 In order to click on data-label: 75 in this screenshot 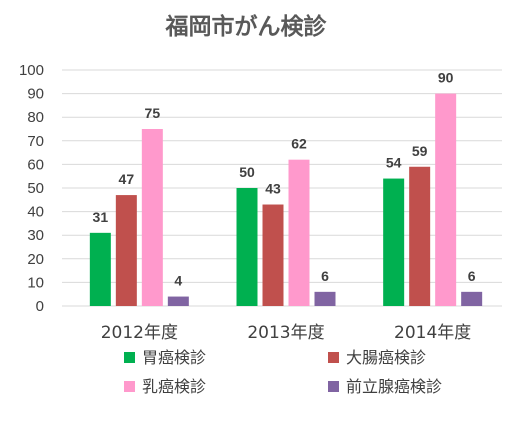, I will do `click(153, 113)`.